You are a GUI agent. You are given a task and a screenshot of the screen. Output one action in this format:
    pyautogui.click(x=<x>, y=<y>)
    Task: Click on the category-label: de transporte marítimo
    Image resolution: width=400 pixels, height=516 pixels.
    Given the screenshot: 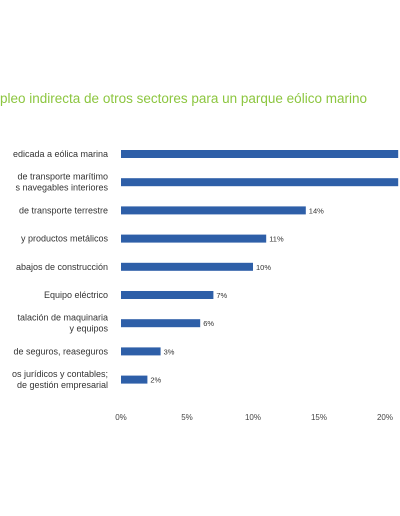 What is the action you would take?
    pyautogui.click(x=62, y=177)
    